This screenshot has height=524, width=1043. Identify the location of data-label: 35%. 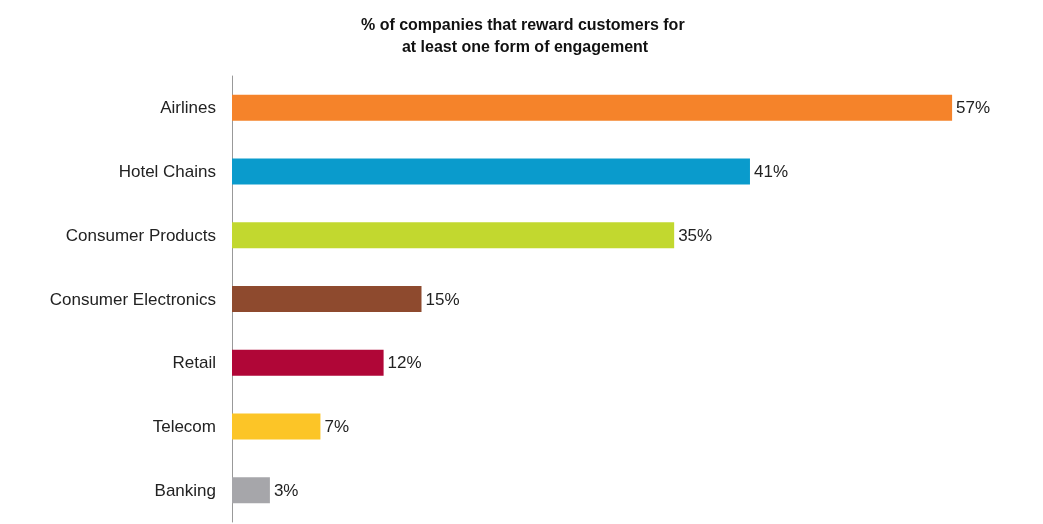
(695, 235).